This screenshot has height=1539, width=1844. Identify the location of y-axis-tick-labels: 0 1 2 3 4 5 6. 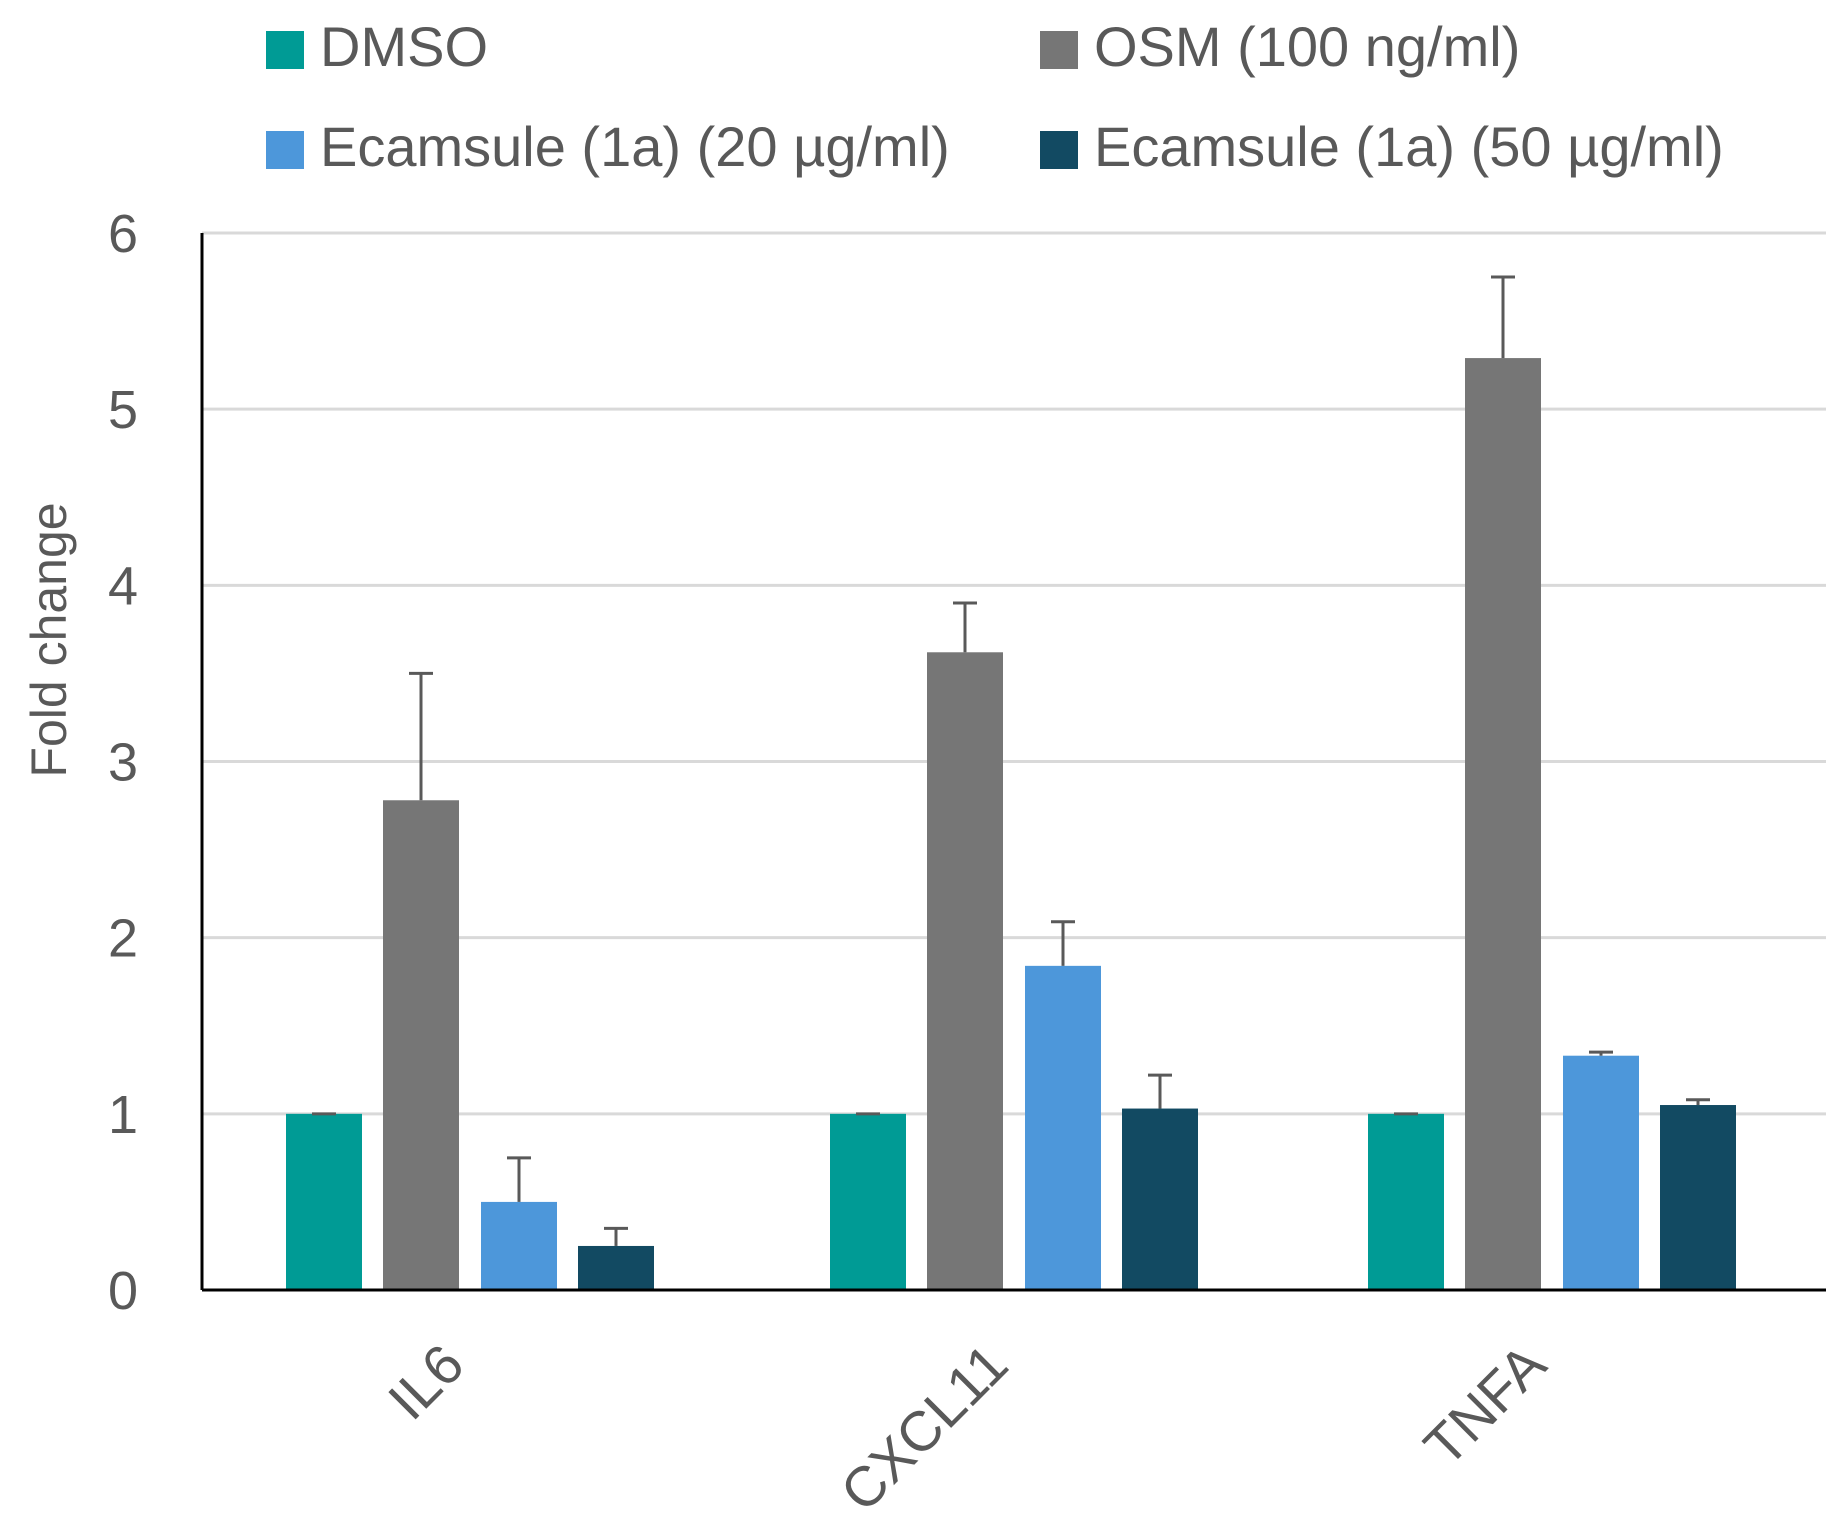
(123, 762).